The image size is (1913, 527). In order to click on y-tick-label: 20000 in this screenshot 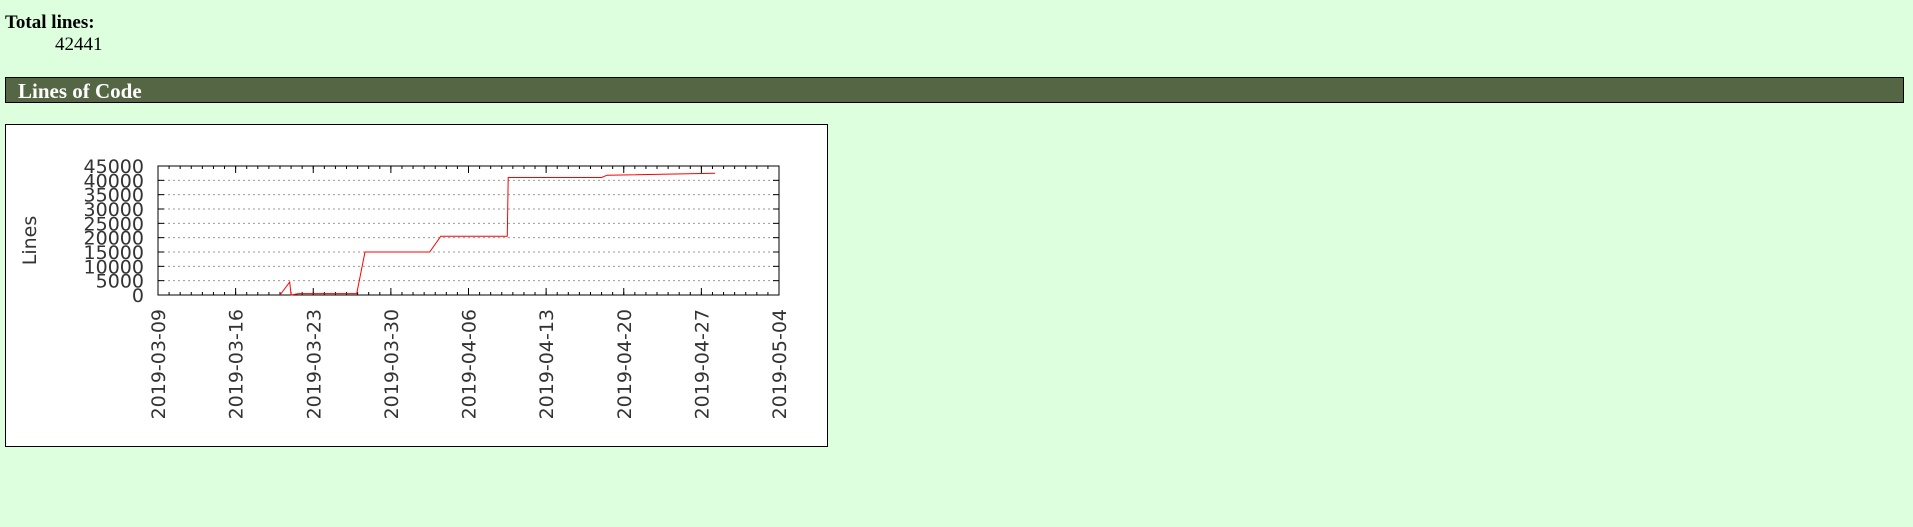, I will do `click(114, 239)`.